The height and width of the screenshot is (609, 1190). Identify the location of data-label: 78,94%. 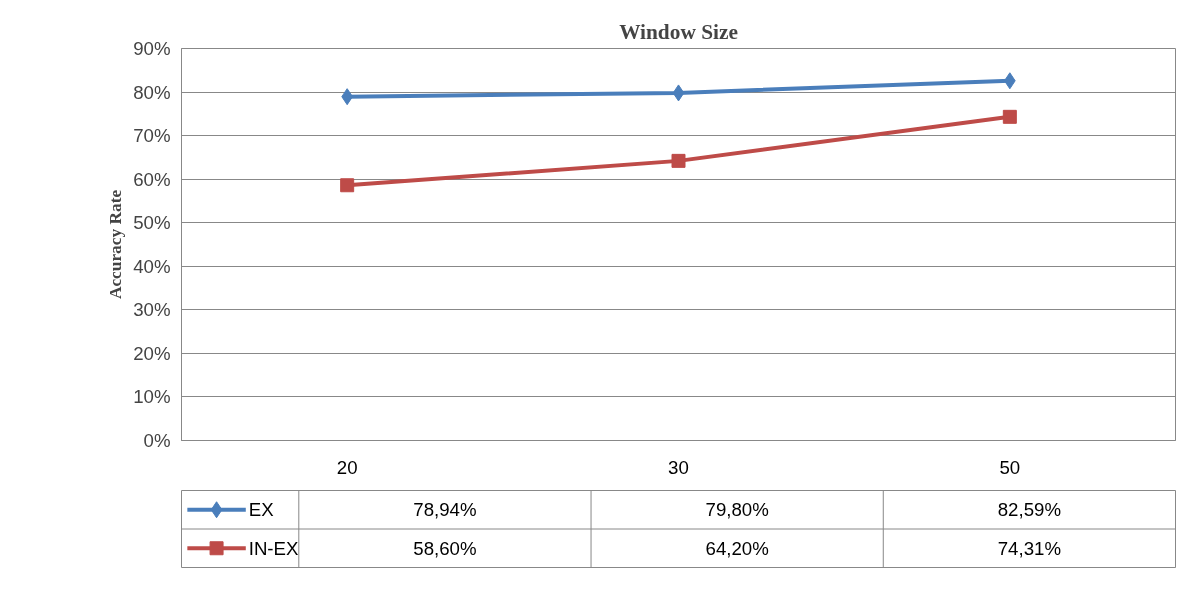
(445, 510).